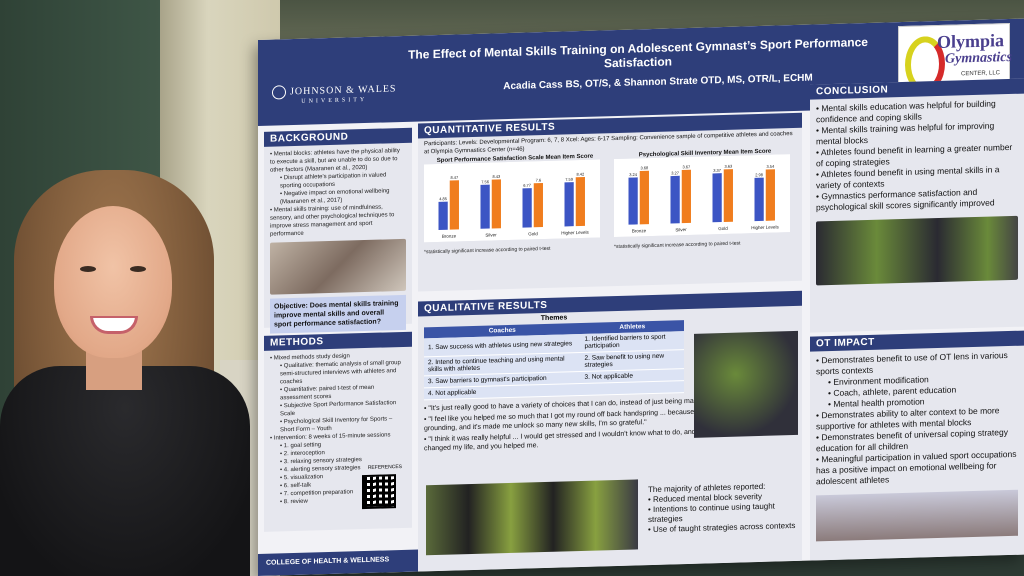  What do you see at coordinates (759, 174) in the screenshot?
I see `data-label: 2.98` at bounding box center [759, 174].